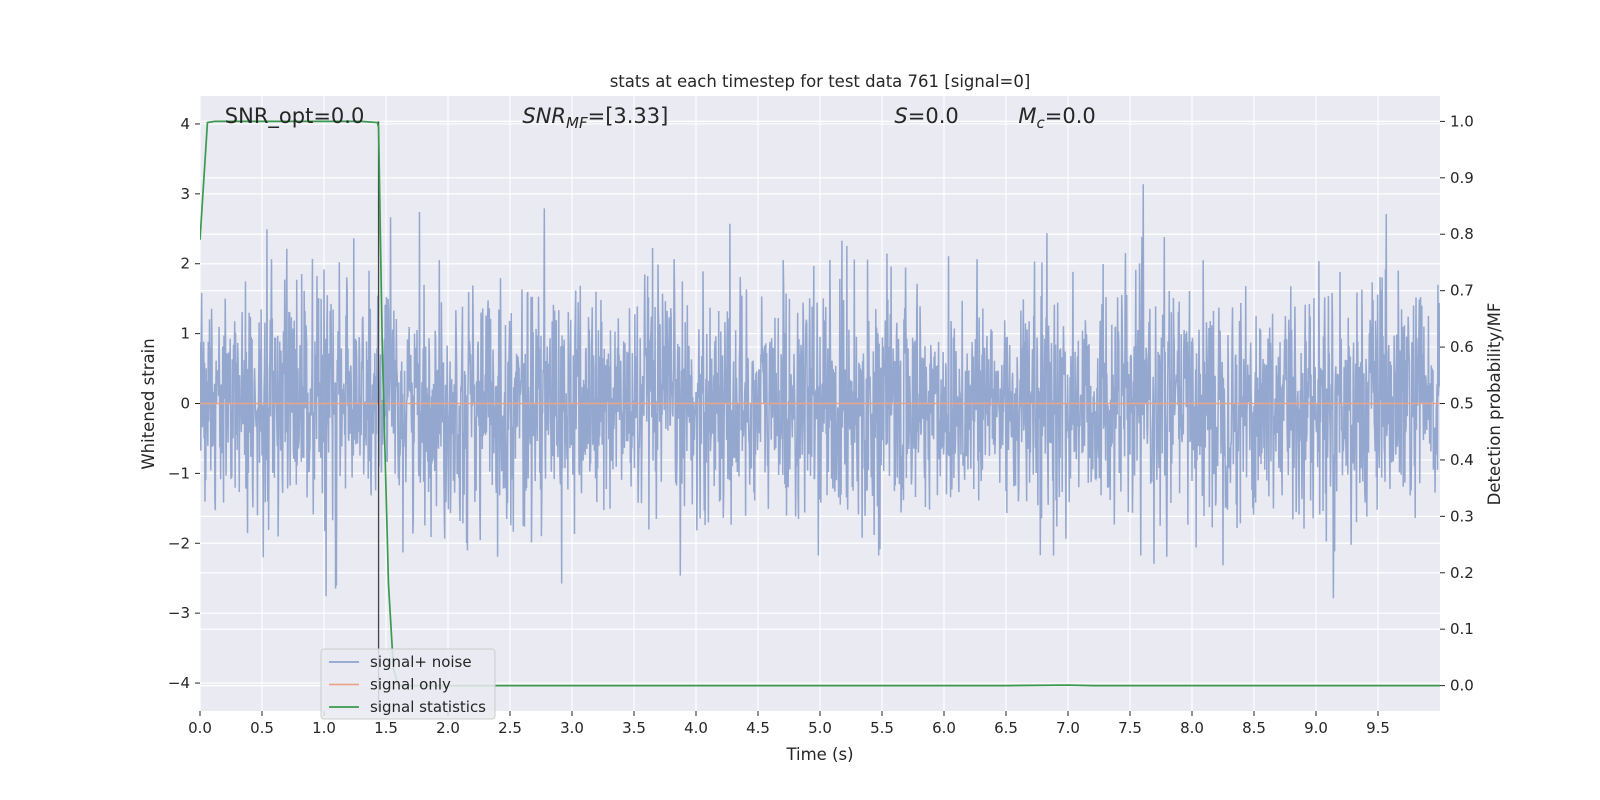  I want to click on x-tick-label: 7.5, so click(1130, 728).